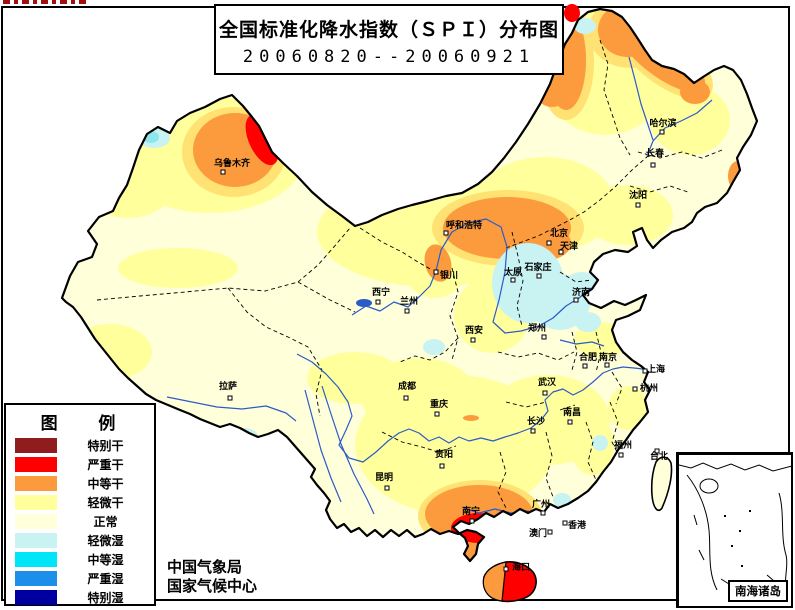  I want to click on city-label: 成都, so click(407, 385).